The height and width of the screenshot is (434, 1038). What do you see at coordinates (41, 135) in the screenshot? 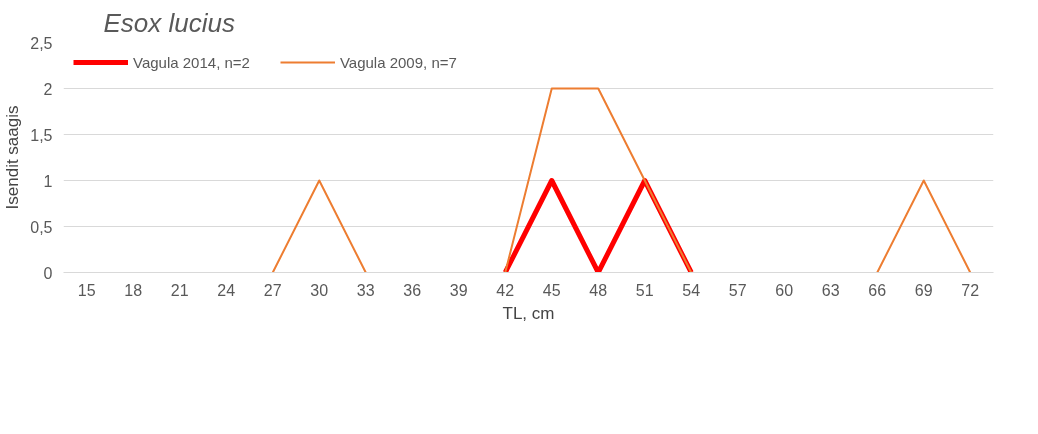
I see `y-tick-label: 1,5` at bounding box center [41, 135].